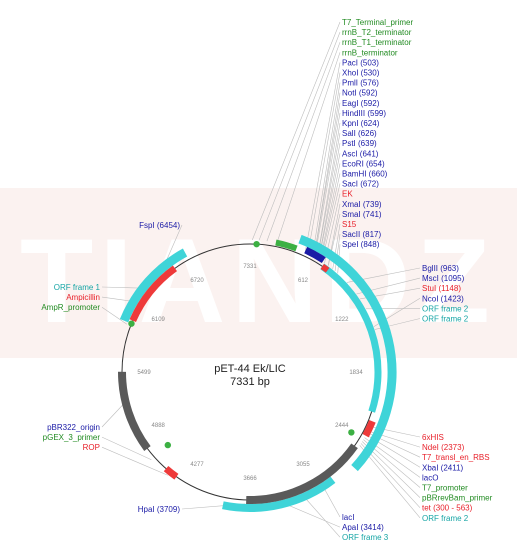 This screenshot has height=557, width=517. I want to click on map-label-enzyme: SalI (626), so click(359, 133).